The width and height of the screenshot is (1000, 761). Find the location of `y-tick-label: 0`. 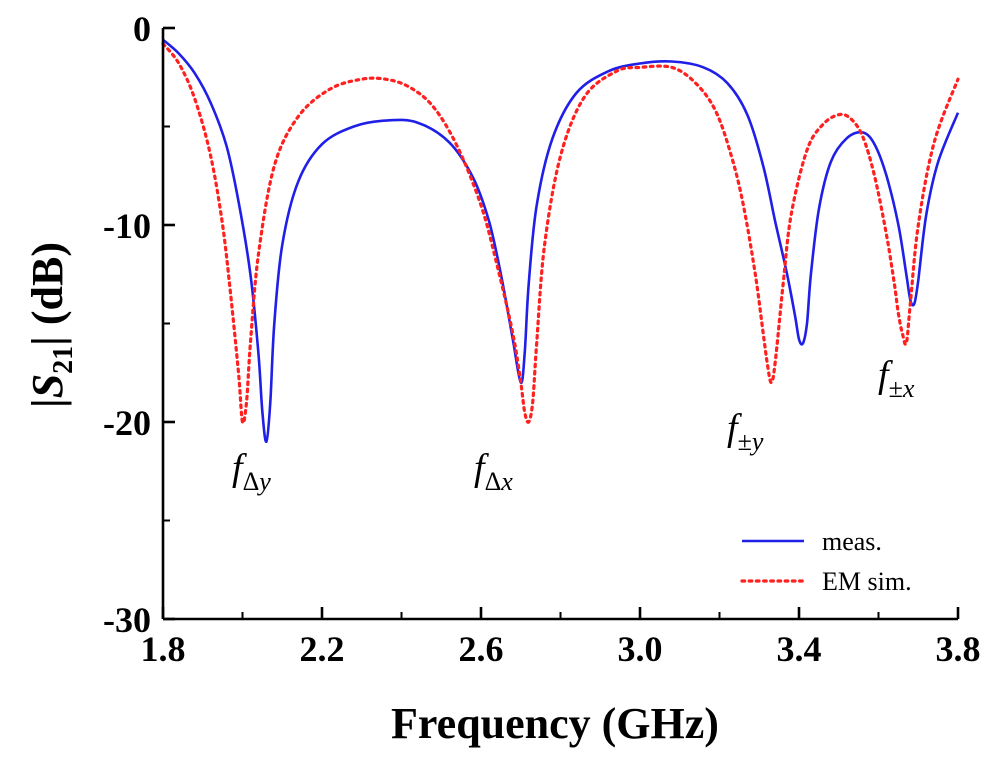

y-tick-label: 0 is located at coordinates (142, 29).